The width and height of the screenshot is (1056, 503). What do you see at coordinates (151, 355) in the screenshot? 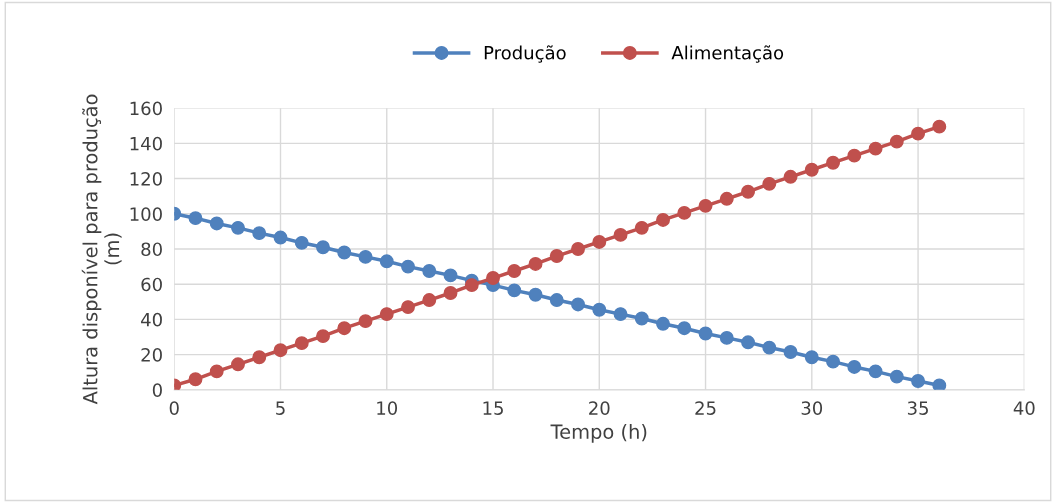
I see `y-tick-label: 20` at bounding box center [151, 355].